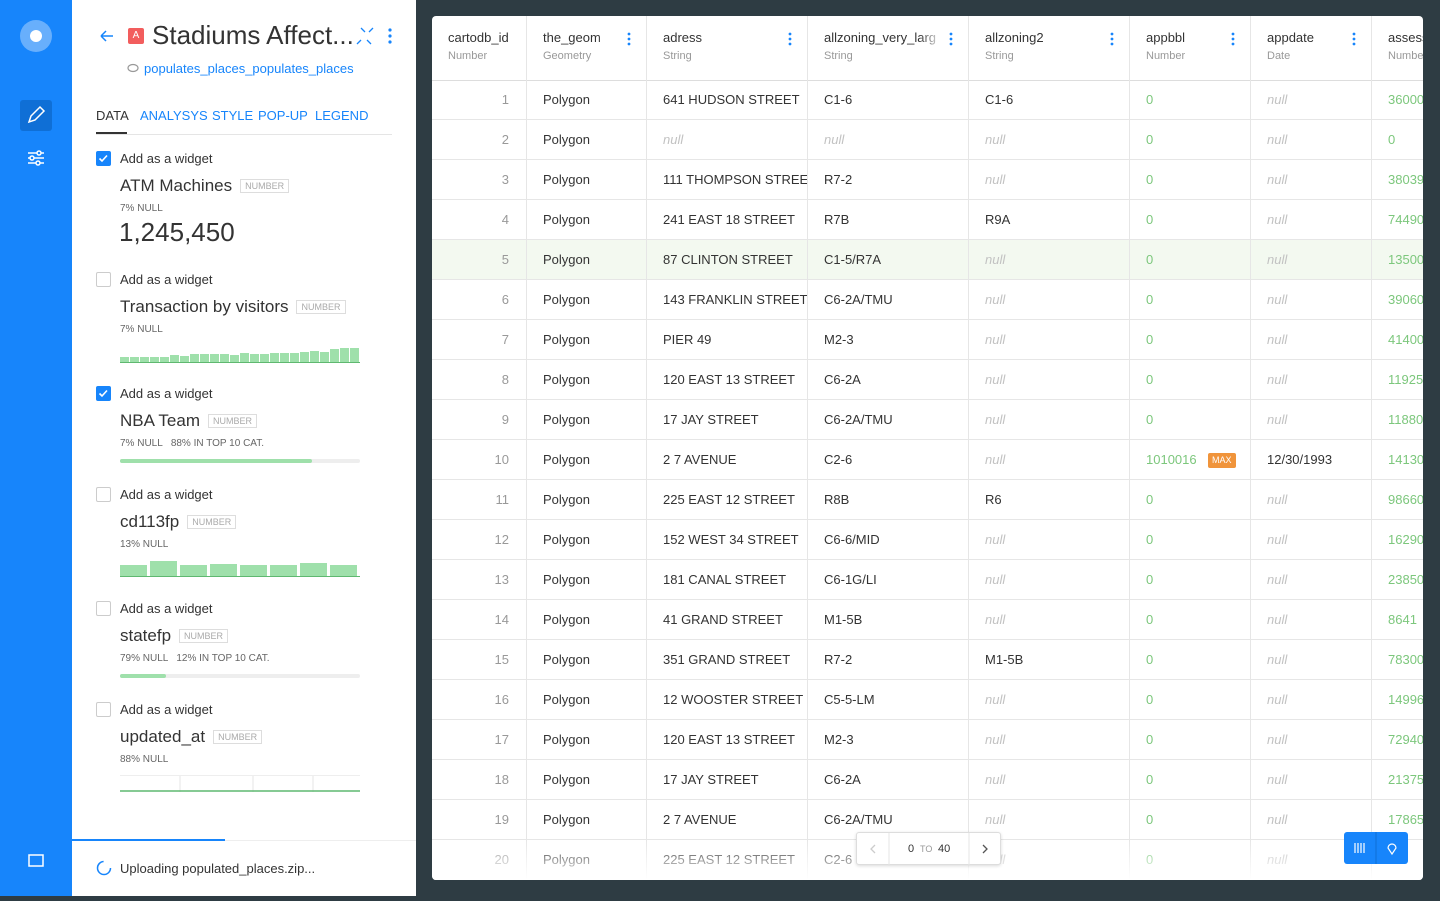 The width and height of the screenshot is (1440, 901). I want to click on cell-text: 351 GRAND STREET, so click(727, 659).